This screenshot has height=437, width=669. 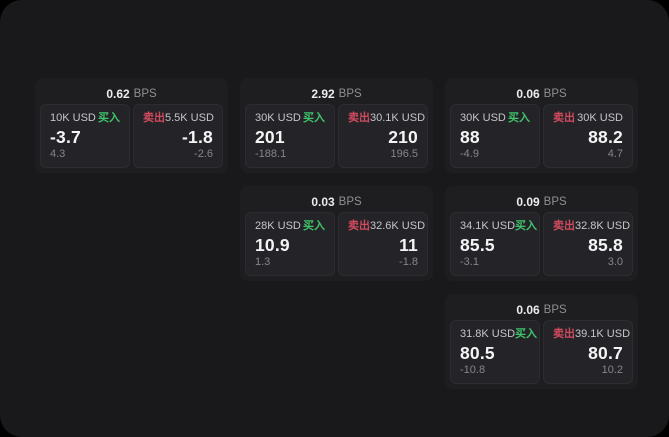 I want to click on buy-sell-panels: 30K USD 买入 88 -4.9 卖出 30K USD 88.2 4.7, so click(x=541, y=136).